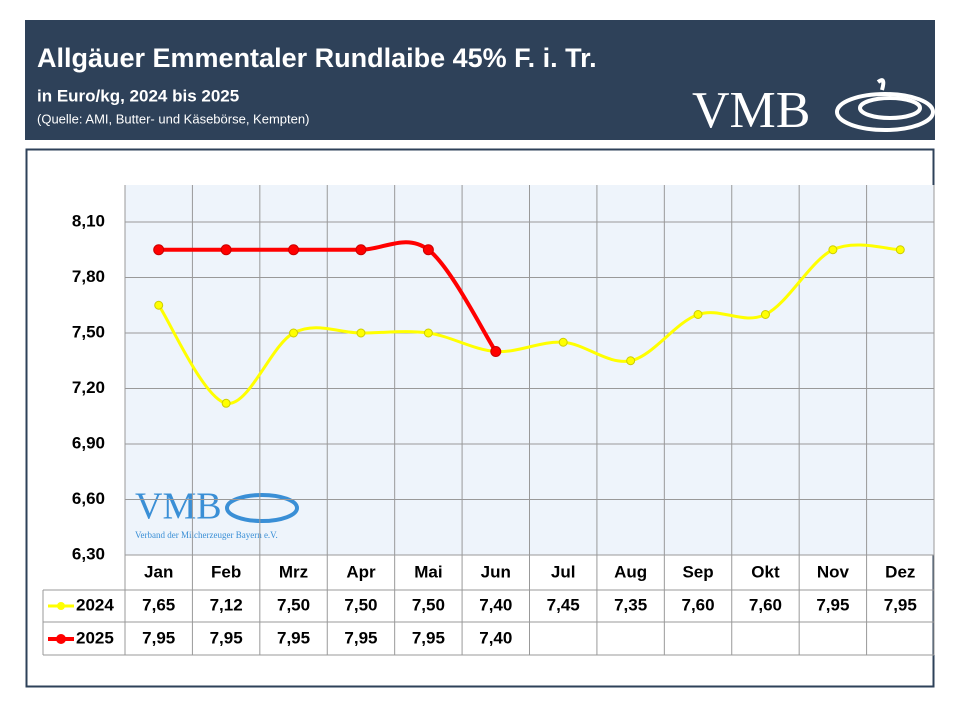  Describe the element at coordinates (885, 105) in the screenshot. I see `logo-swirl` at that location.